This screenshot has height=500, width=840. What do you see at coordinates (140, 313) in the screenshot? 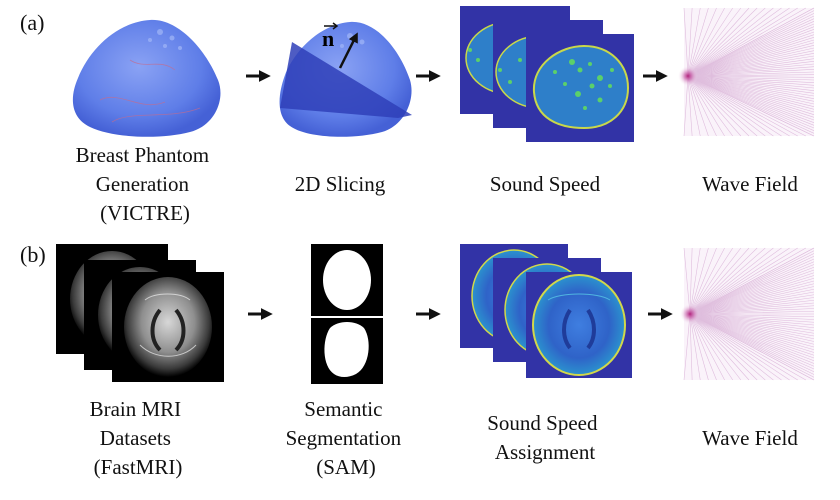
I see `brain-mri-stack` at bounding box center [140, 313].